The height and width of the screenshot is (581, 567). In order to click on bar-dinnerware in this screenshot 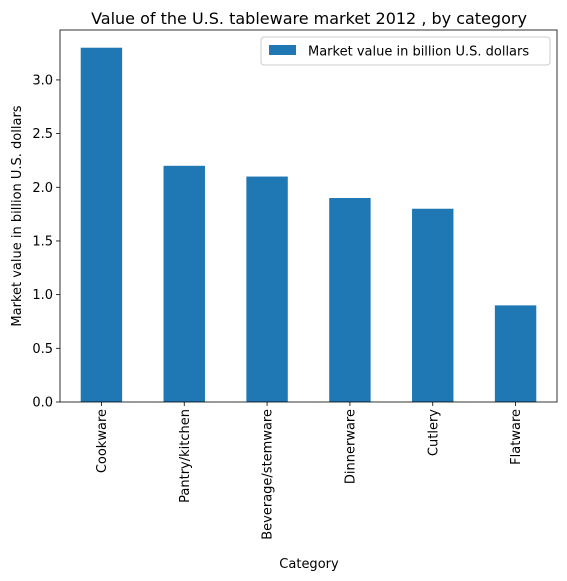, I will do `click(350, 300)`.